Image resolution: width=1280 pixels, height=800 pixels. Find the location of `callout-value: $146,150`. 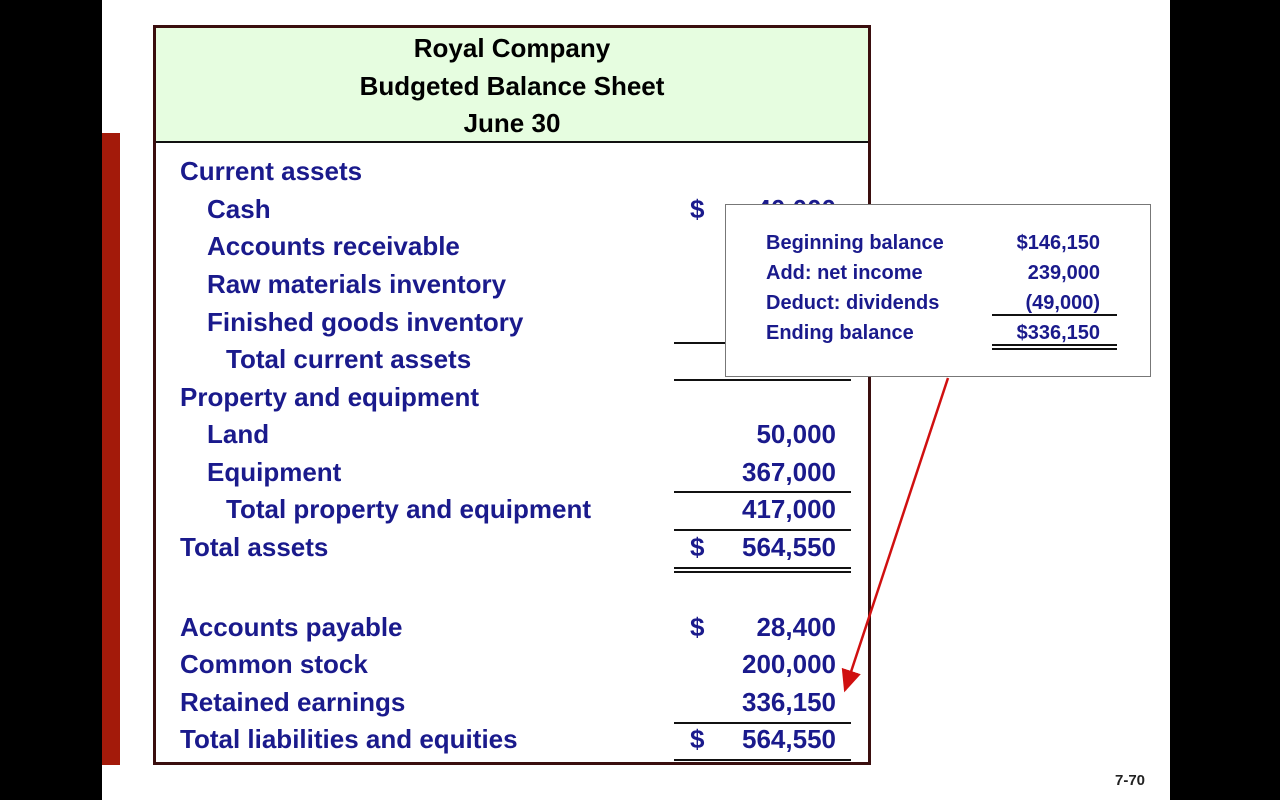

callout-value: $146,150 is located at coordinates (1058, 243).